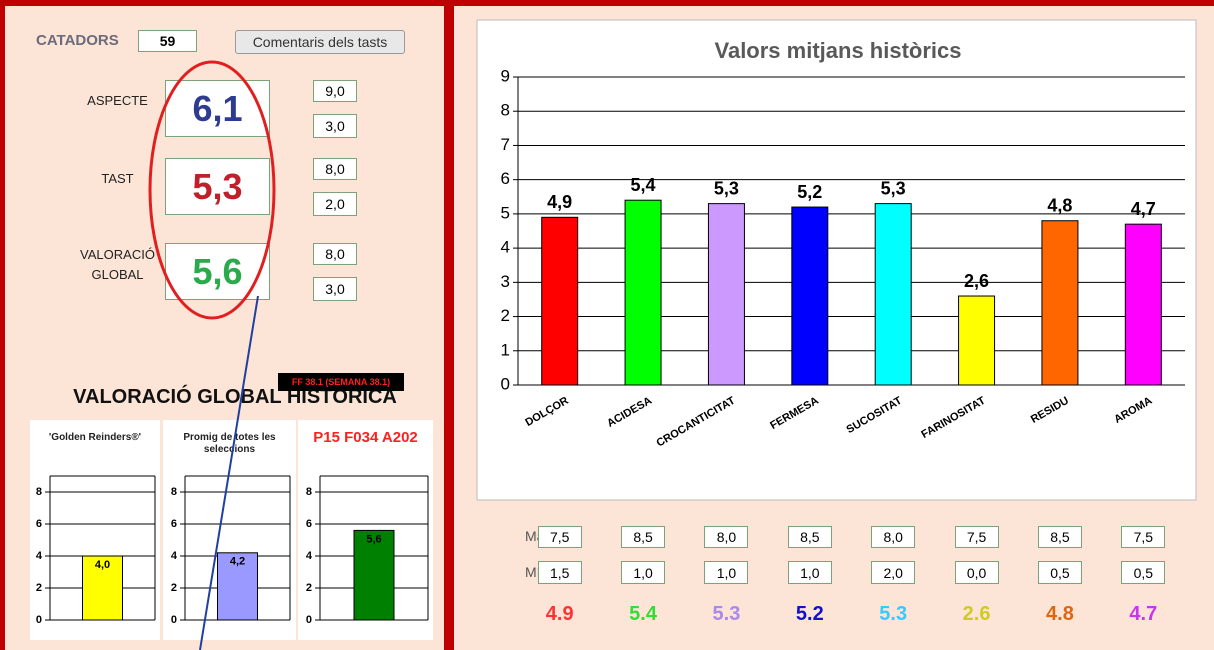 The width and height of the screenshot is (1214, 650). I want to click on mini-title: 'Golden Reinders®', so click(95, 437).